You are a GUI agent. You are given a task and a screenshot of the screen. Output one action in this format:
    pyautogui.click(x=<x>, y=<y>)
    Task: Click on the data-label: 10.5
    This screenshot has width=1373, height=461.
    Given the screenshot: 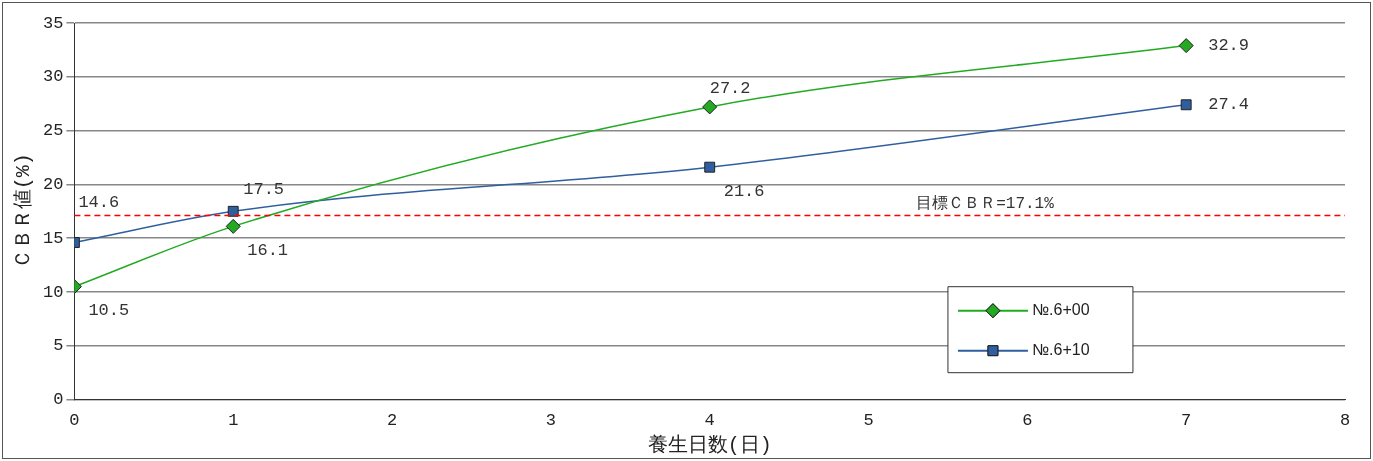 What is the action you would take?
    pyautogui.click(x=109, y=311)
    